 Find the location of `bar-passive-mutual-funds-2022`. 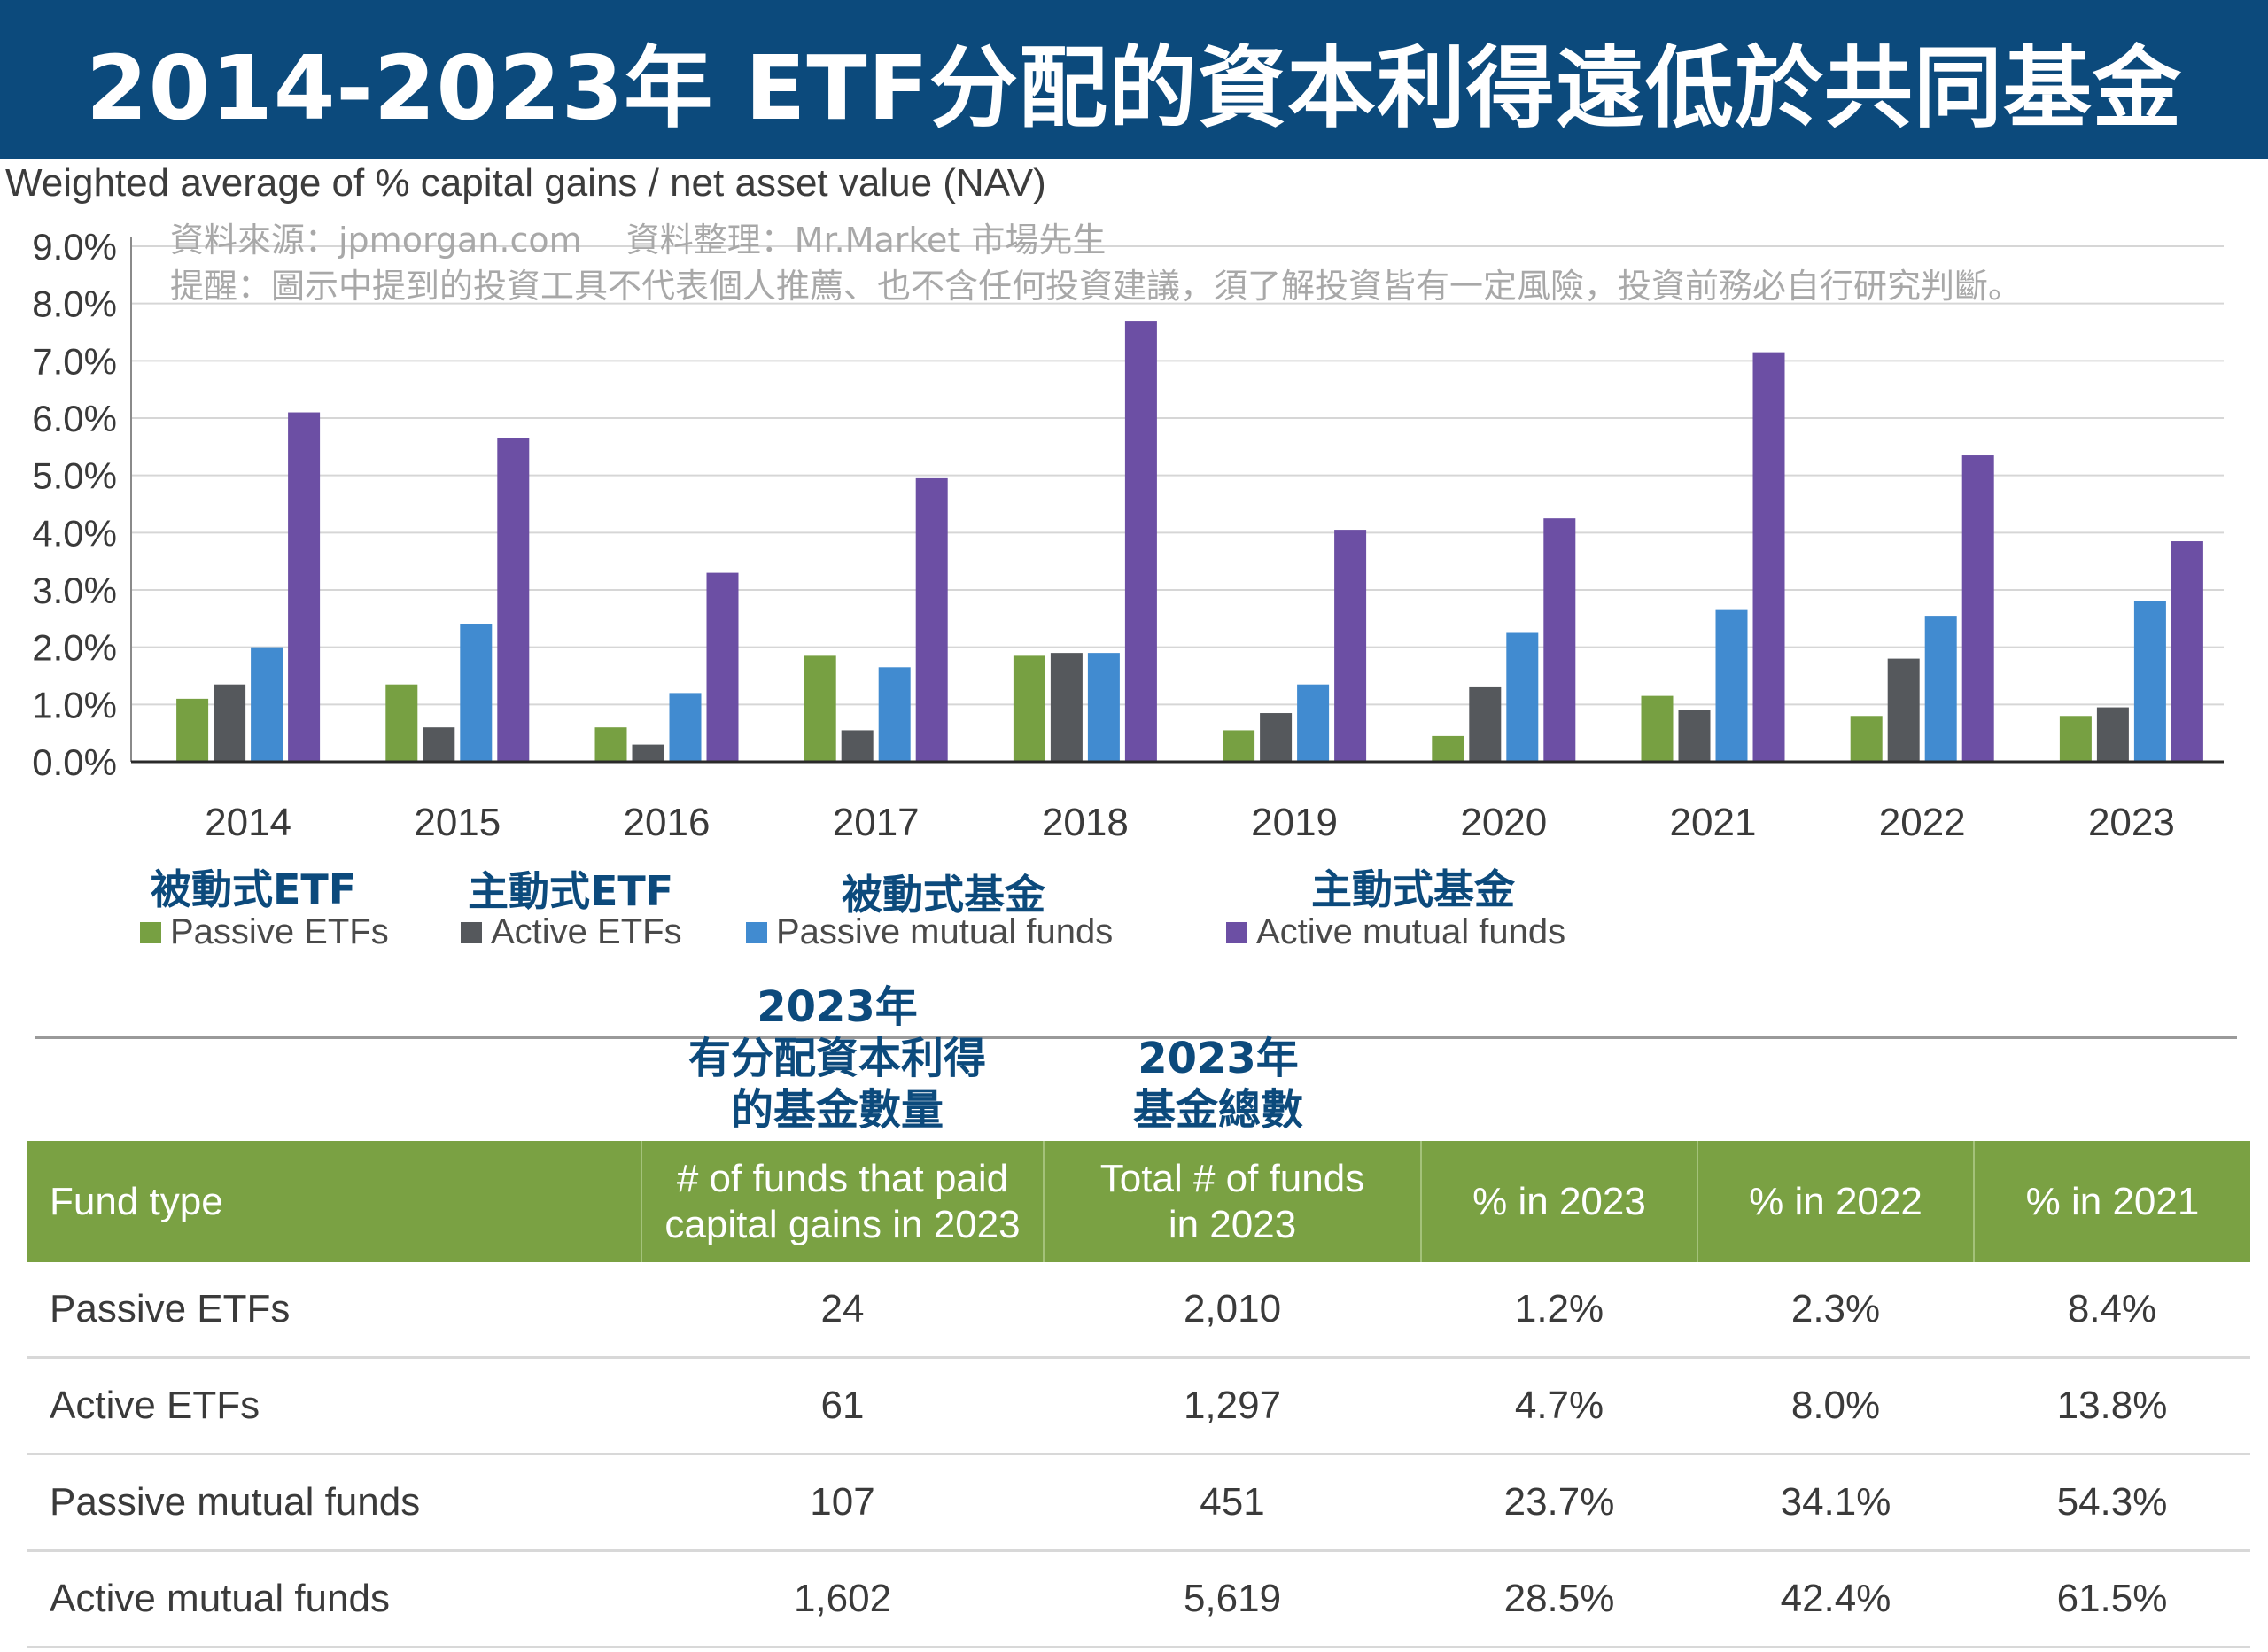

bar-passive-mutual-funds-2022 is located at coordinates (1940, 689).